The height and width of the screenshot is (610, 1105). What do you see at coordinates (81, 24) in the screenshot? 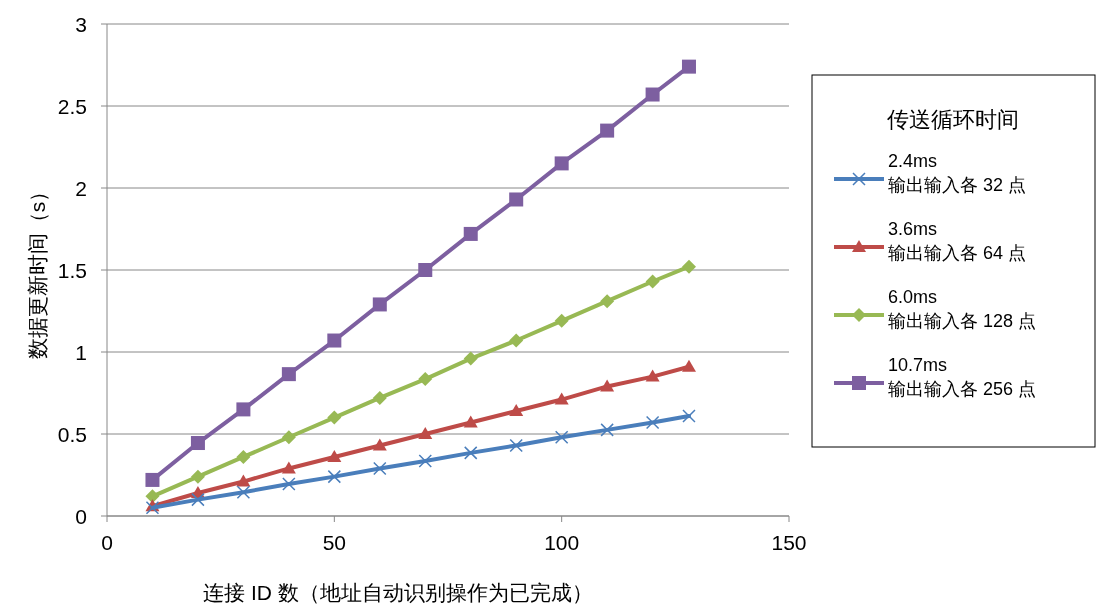
I see `y-tick-label: 3` at bounding box center [81, 24].